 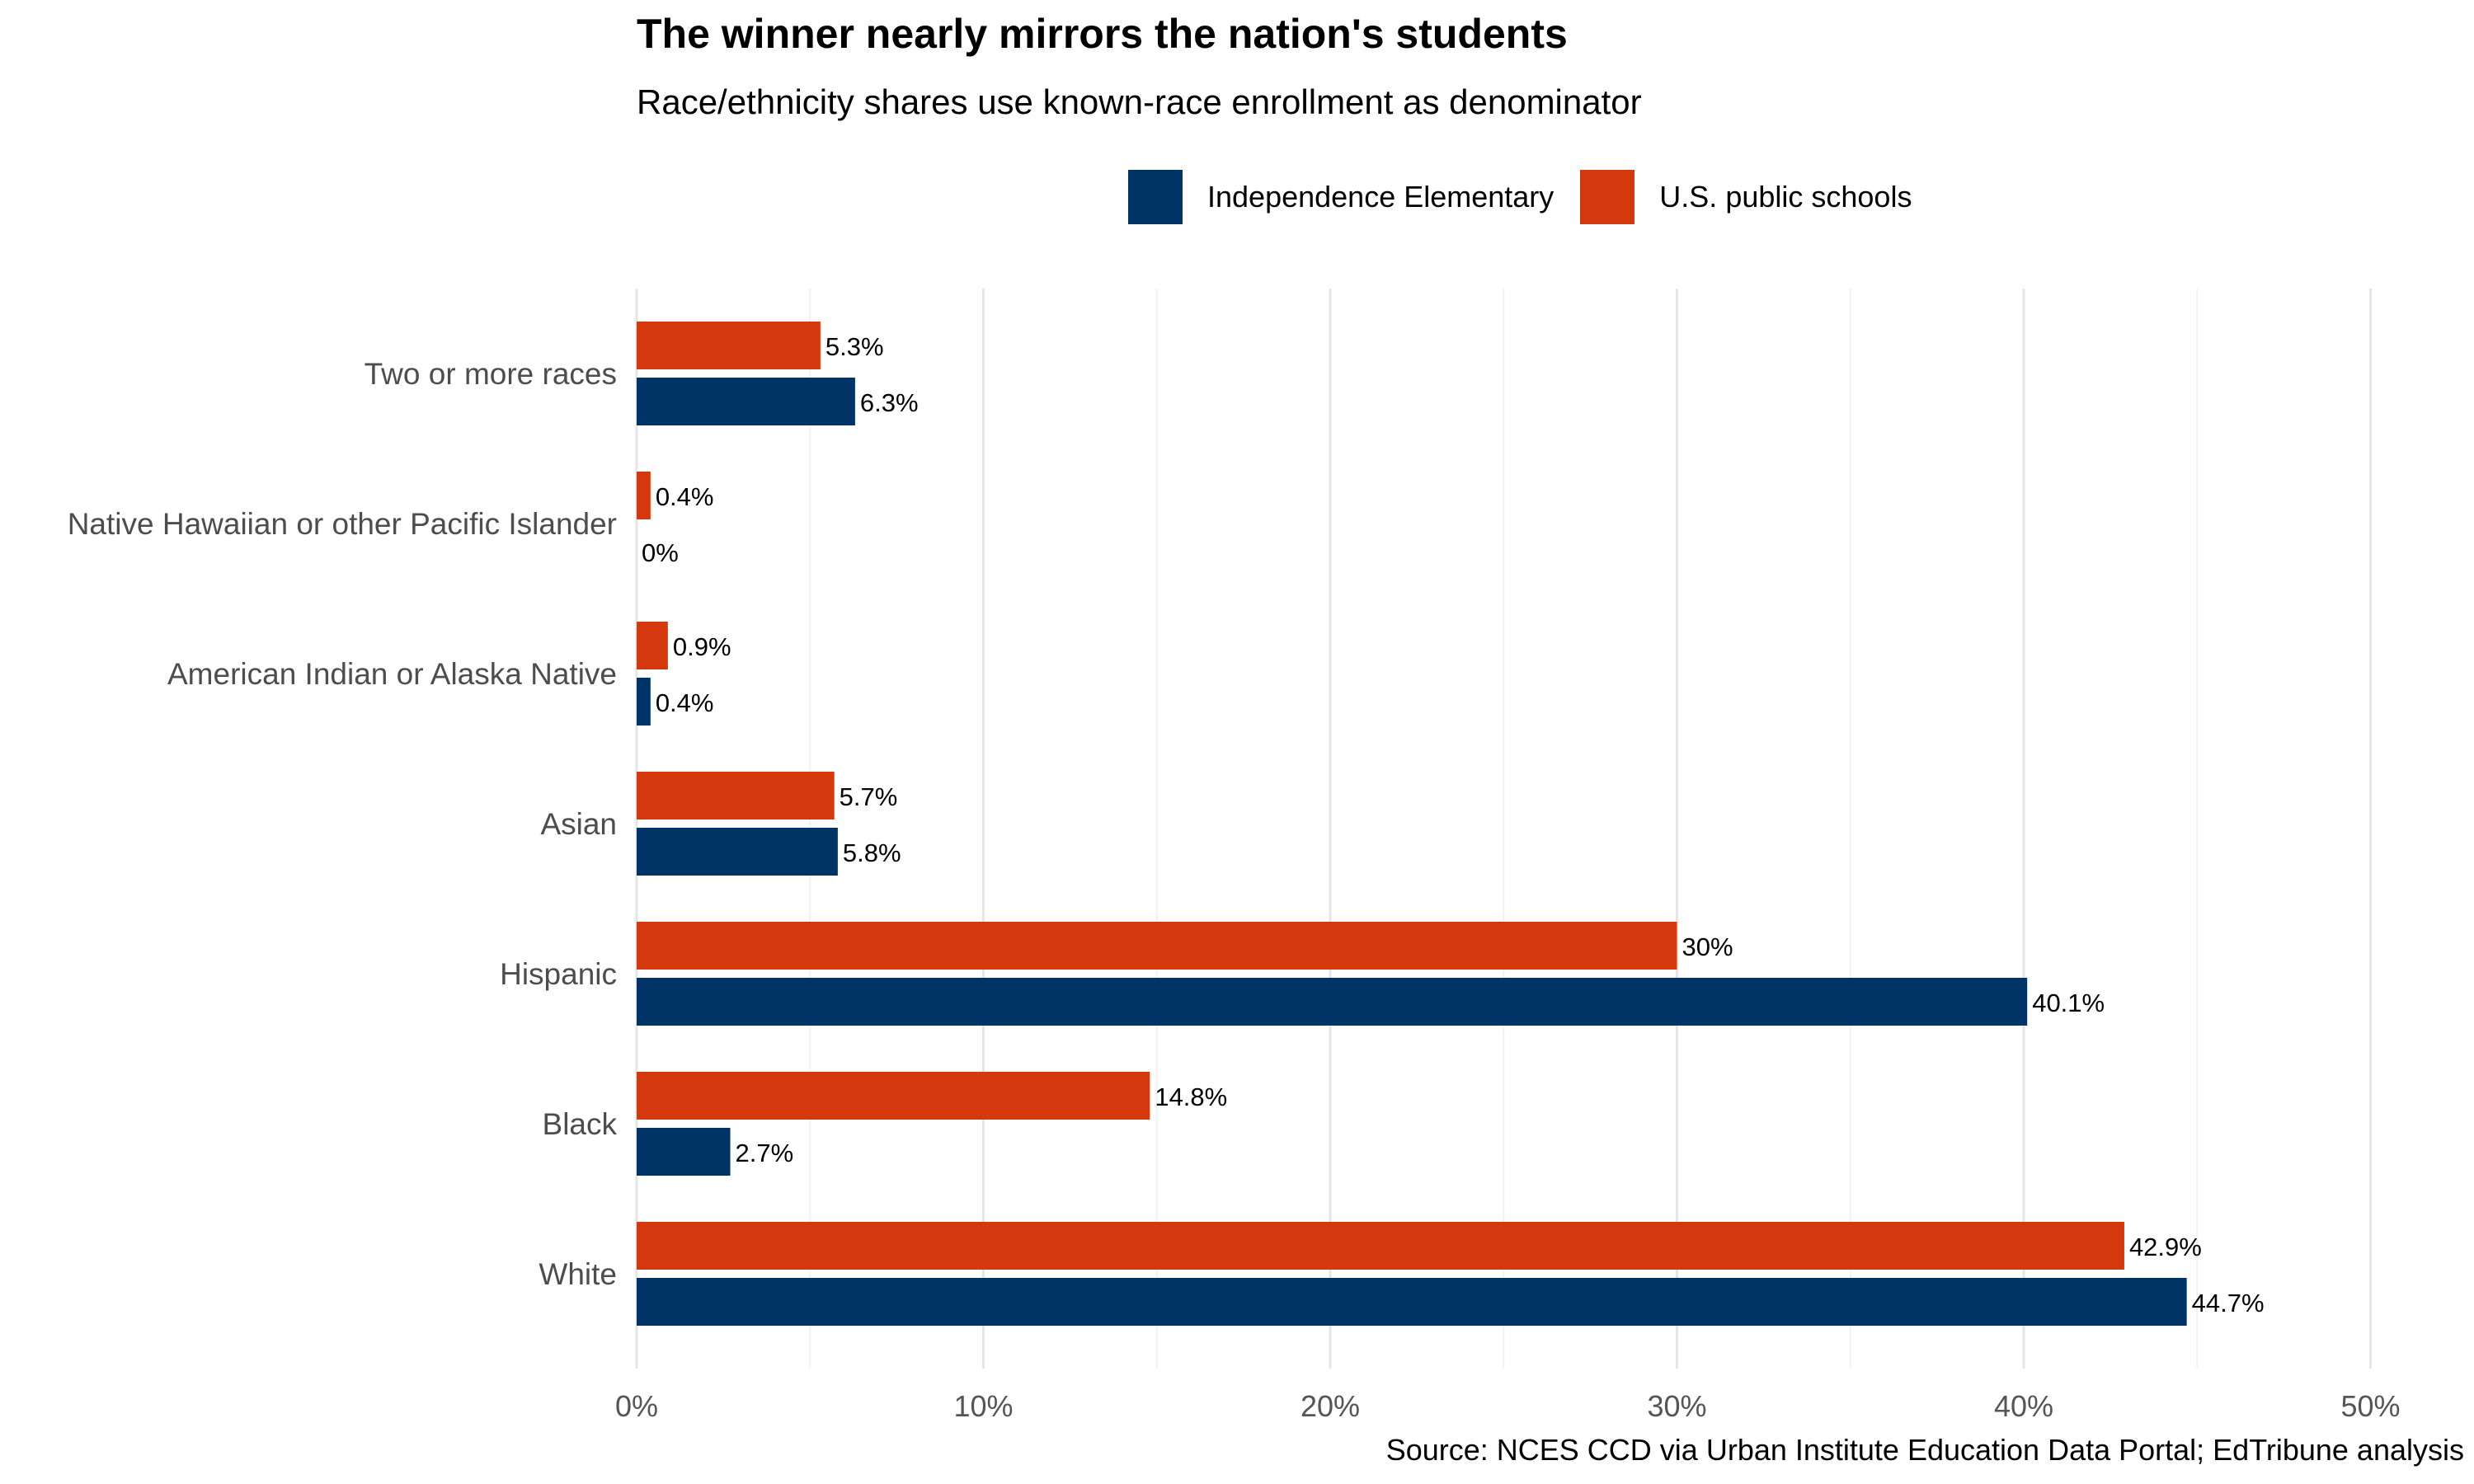 I want to click on legend-swatch-independence, so click(x=1155, y=197).